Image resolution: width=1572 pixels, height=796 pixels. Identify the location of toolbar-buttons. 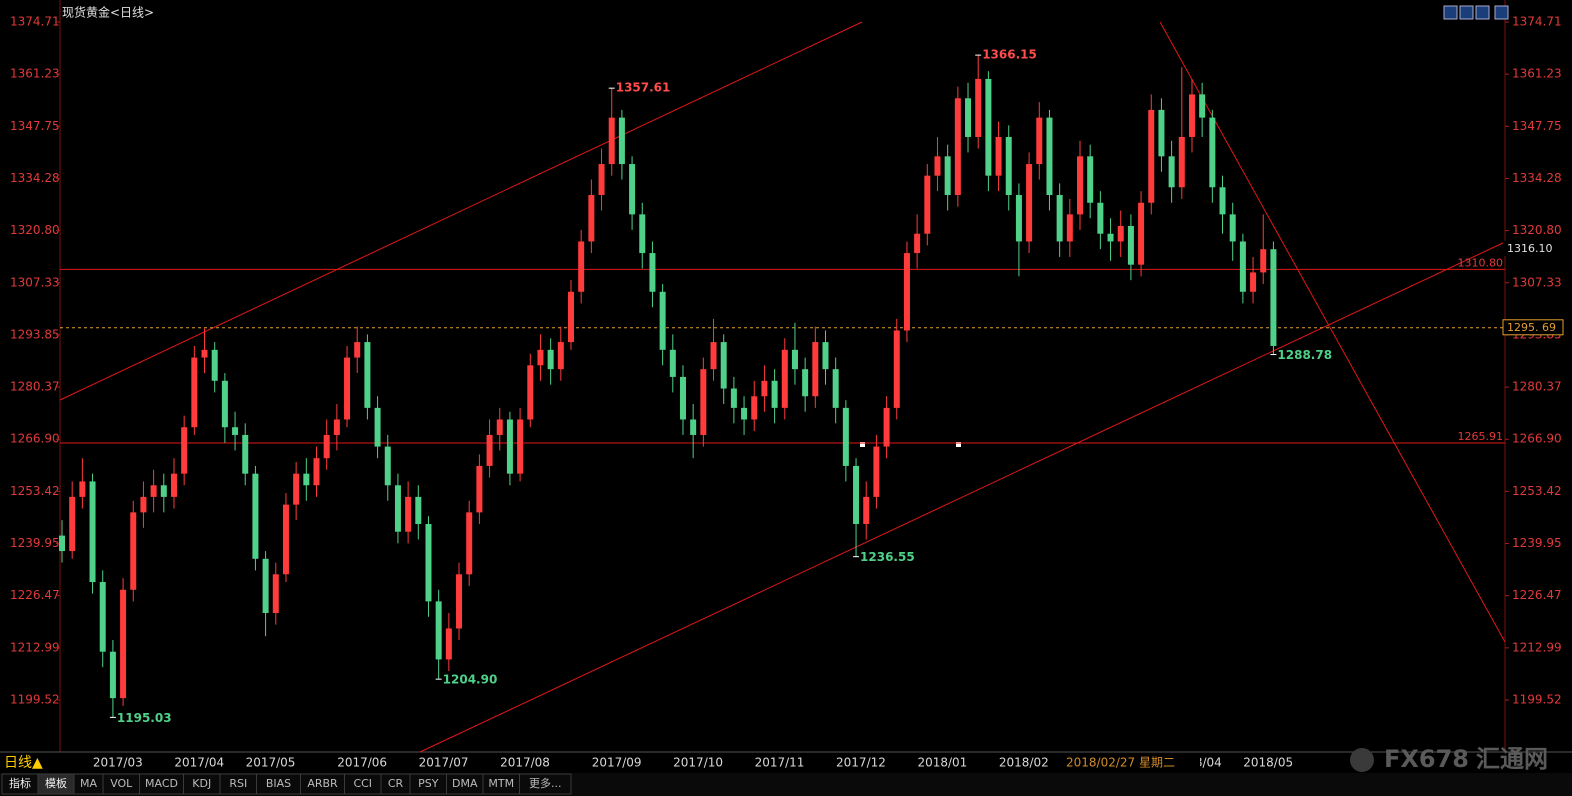
(1476, 12).